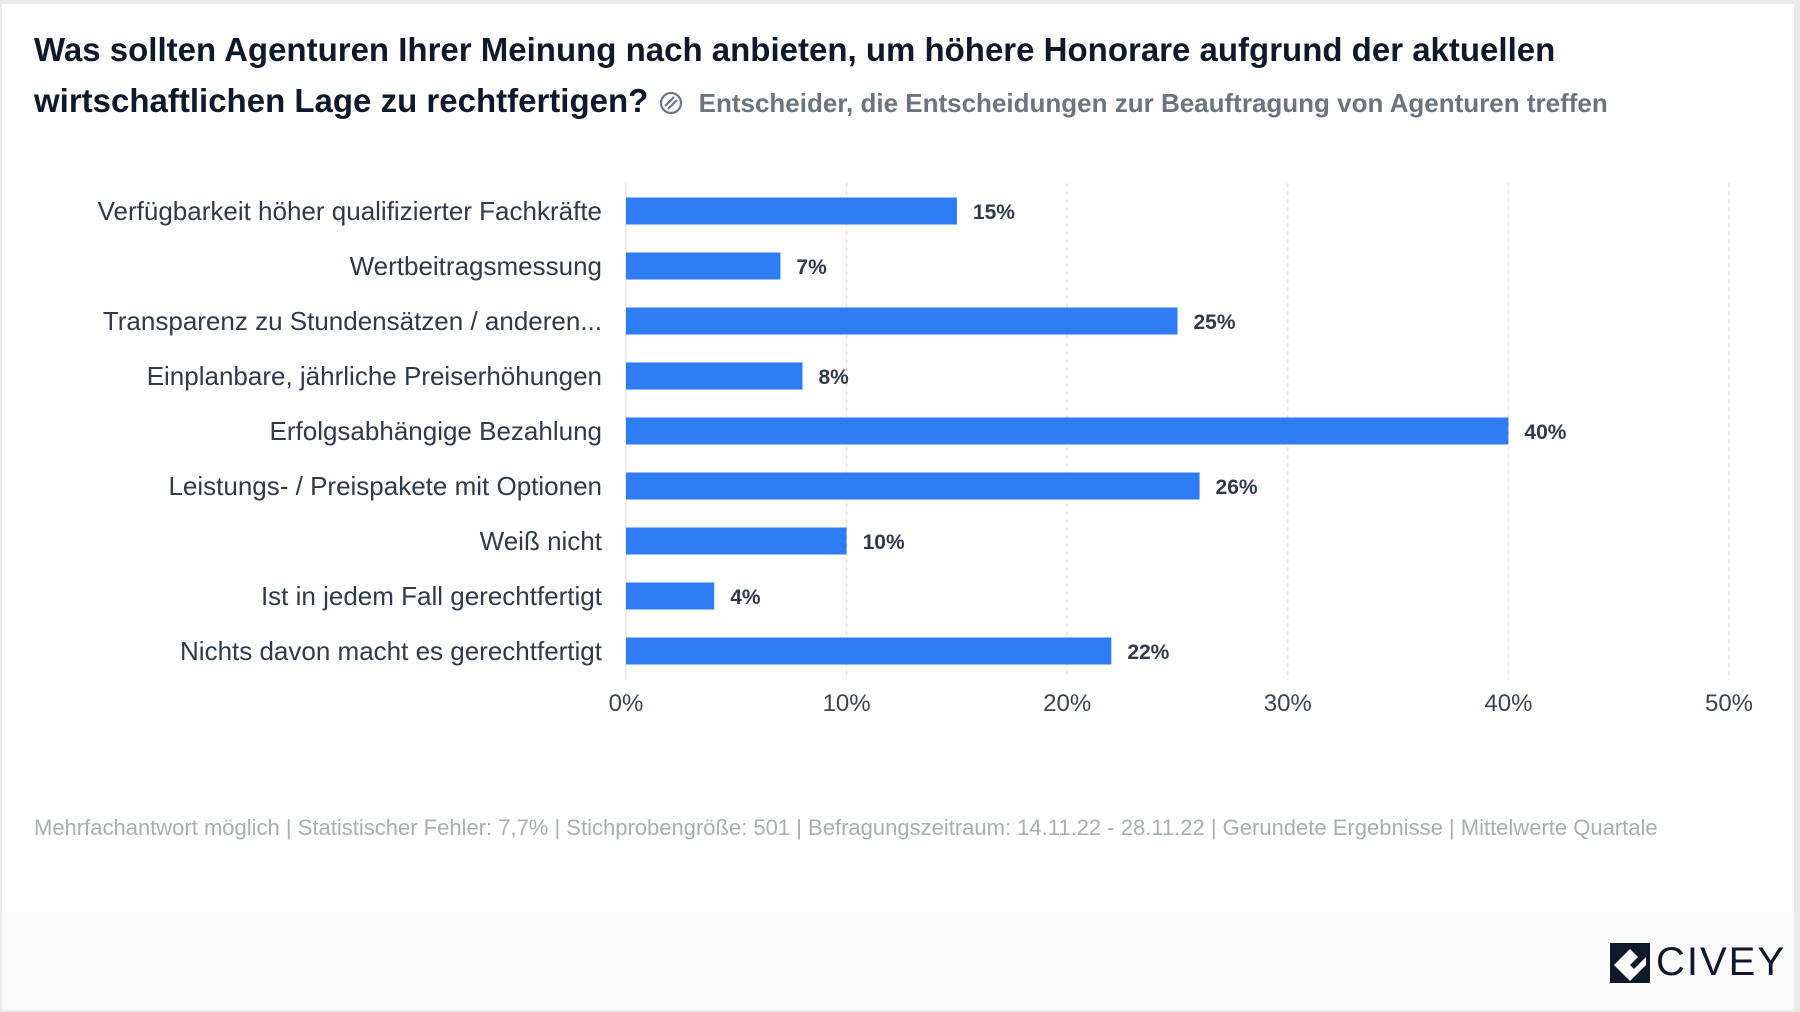 This screenshot has height=1012, width=1800. I want to click on category-label: Ist in jedem Fall gerechtfertigt, so click(432, 596).